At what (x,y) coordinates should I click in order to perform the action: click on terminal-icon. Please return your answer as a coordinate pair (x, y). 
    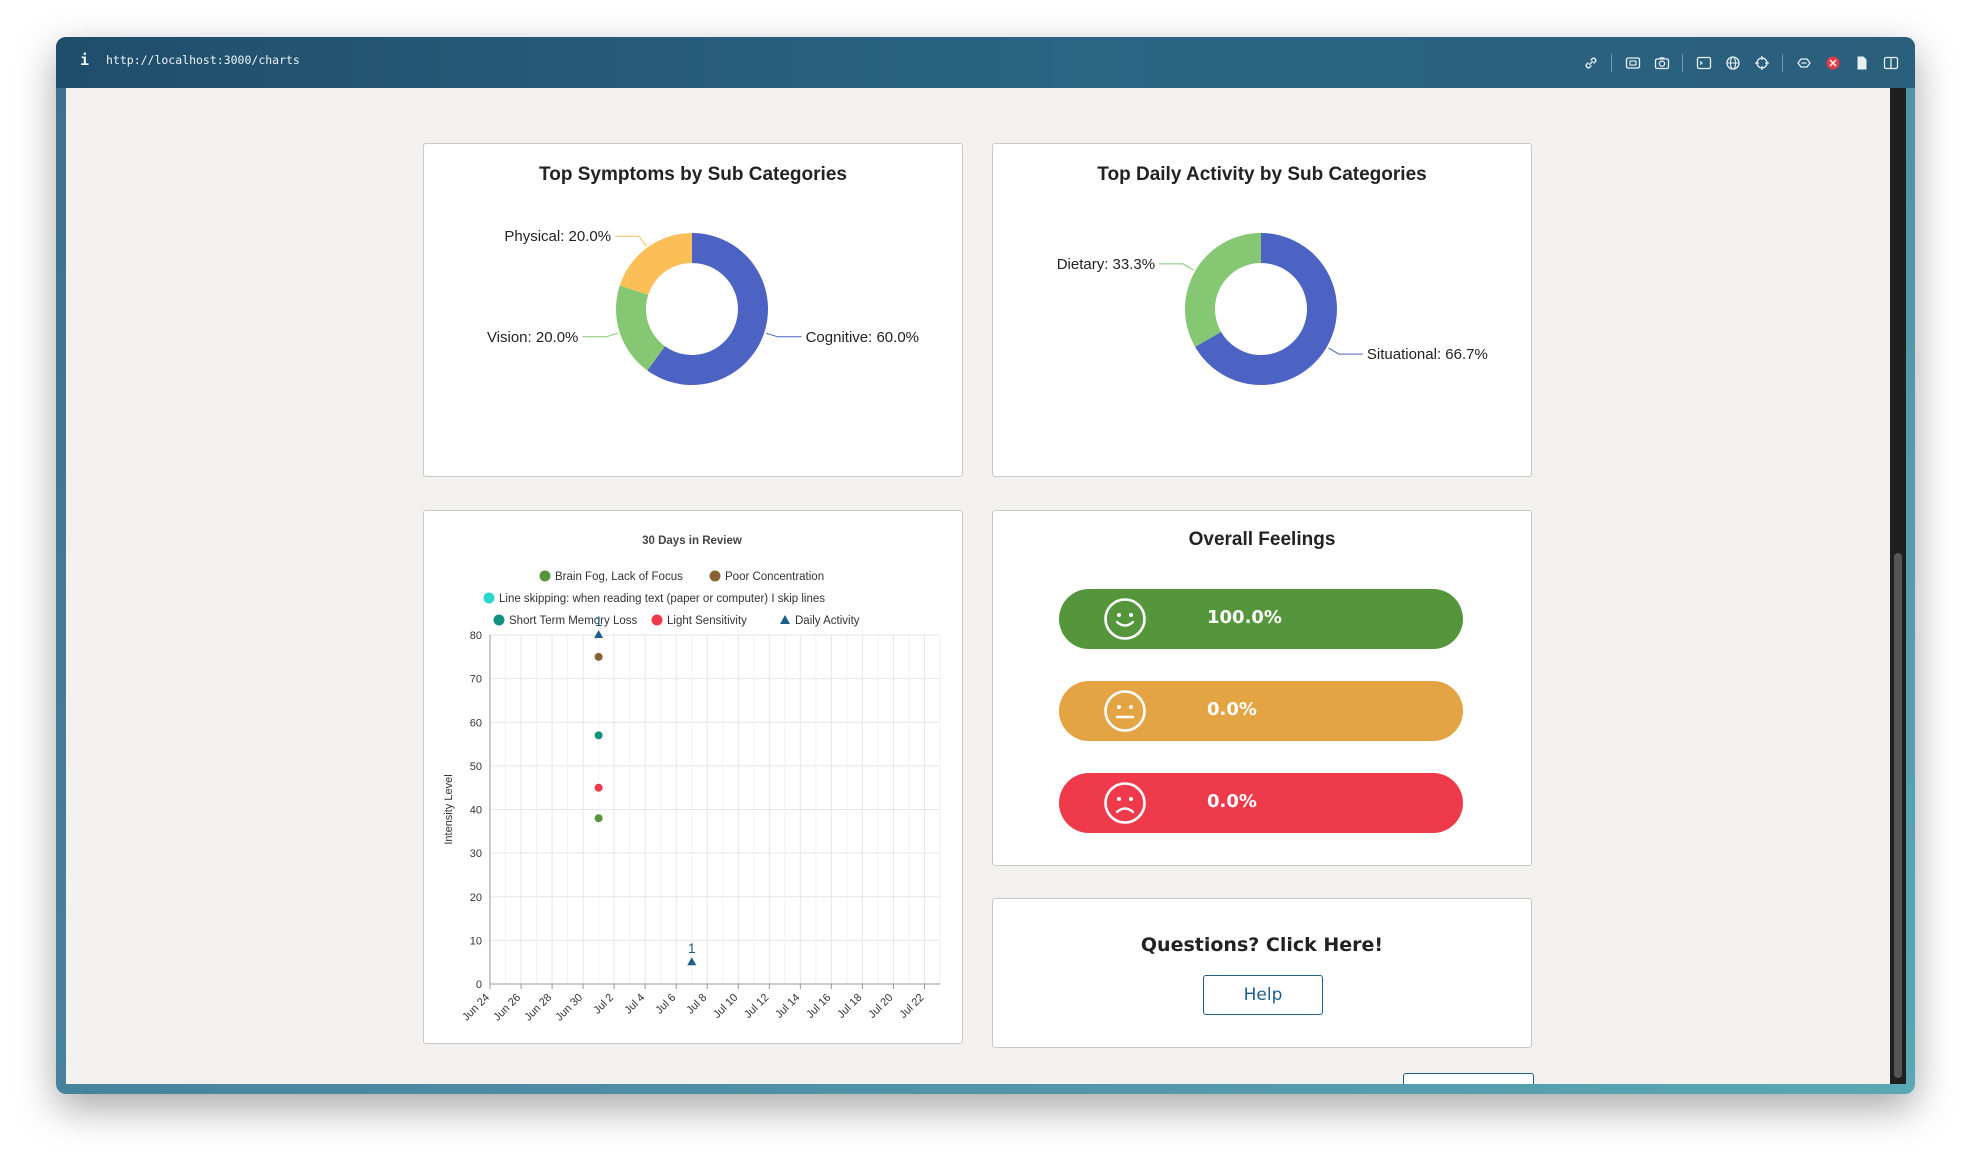
    Looking at the image, I should click on (1703, 63).